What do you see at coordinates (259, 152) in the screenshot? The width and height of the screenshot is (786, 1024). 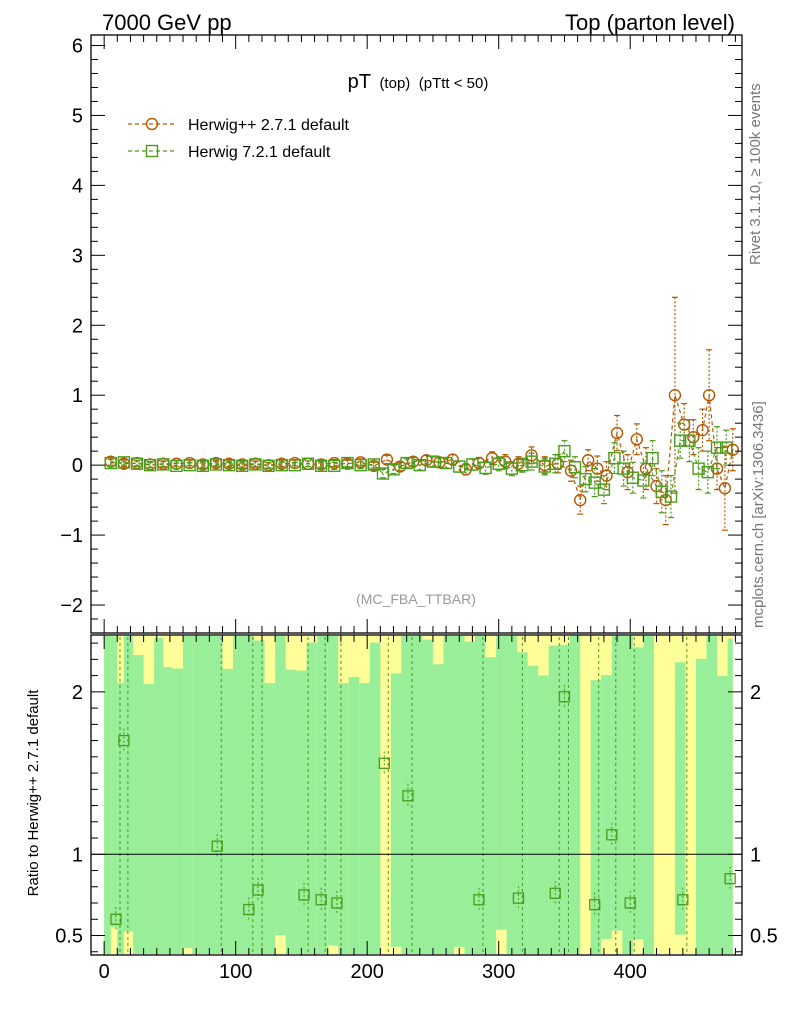 I see `legend-label-herwig7: Herwig 7.2.1 default` at bounding box center [259, 152].